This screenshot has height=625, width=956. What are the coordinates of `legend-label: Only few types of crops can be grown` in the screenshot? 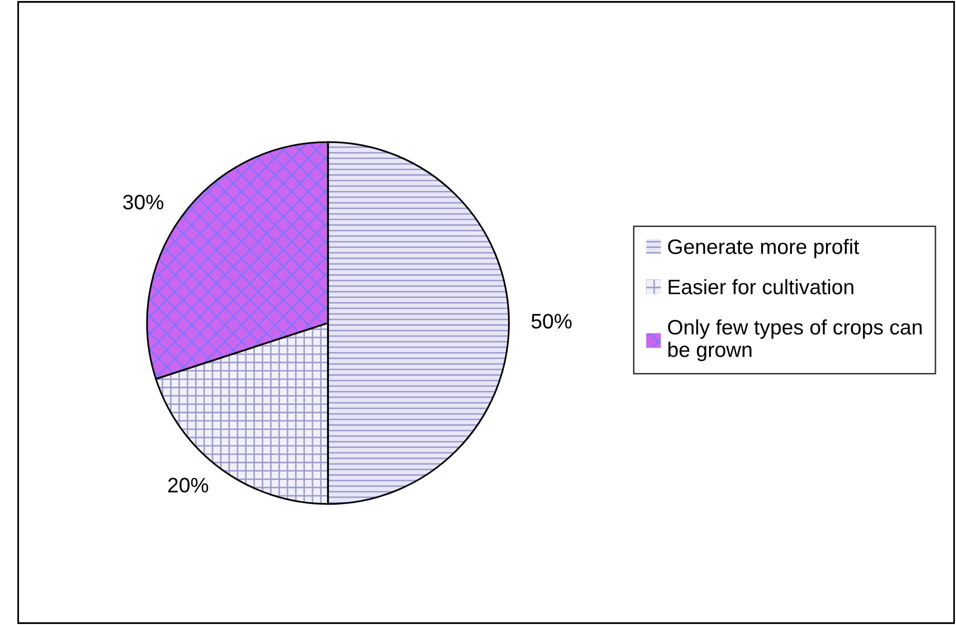 It's located at (795, 340).